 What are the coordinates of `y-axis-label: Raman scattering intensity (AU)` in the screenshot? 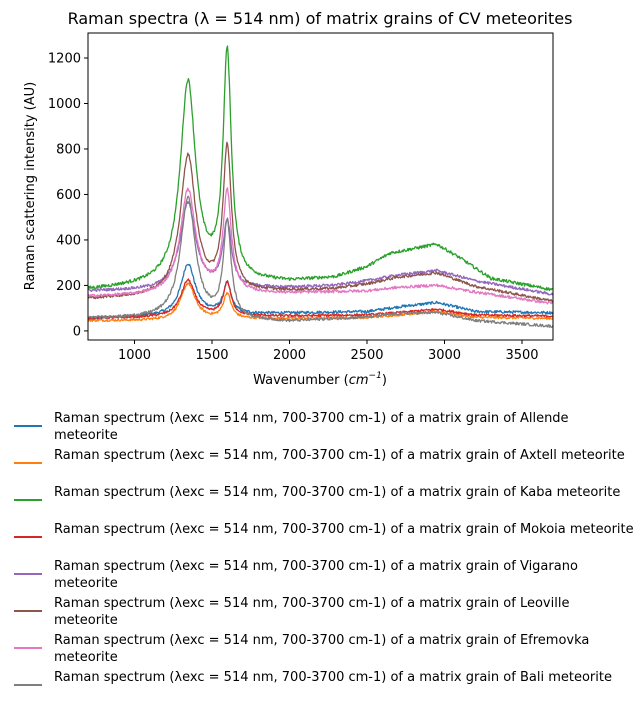 It's located at (30, 186).